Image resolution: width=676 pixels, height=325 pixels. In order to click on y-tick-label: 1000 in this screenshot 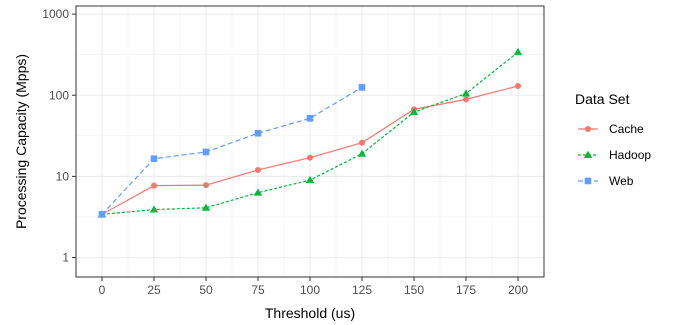, I will do `click(55, 14)`.